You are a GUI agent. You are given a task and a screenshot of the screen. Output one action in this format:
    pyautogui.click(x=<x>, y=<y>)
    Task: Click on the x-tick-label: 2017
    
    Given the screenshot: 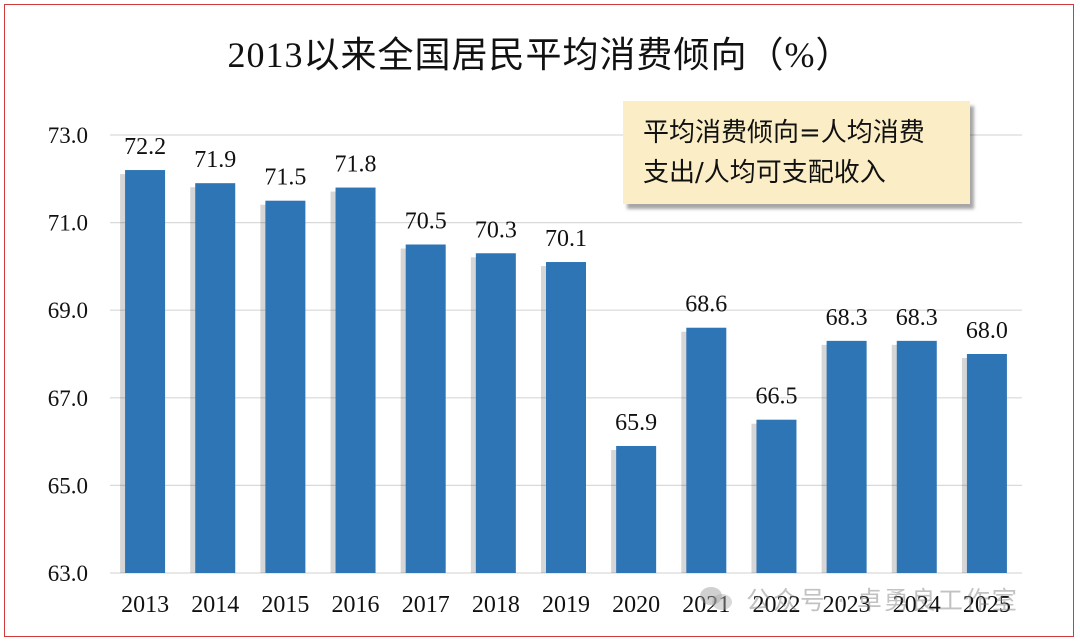 What is the action you would take?
    pyautogui.click(x=426, y=605)
    